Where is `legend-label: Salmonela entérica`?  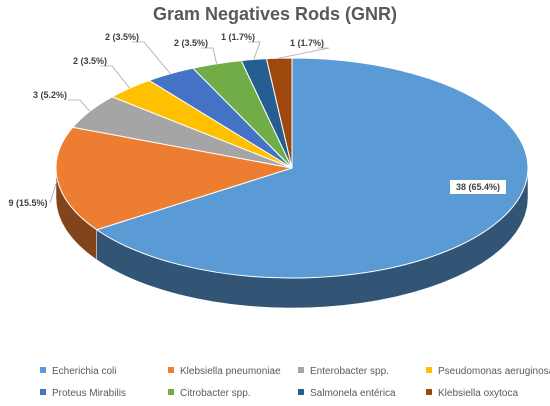
legend-label: Salmonela entérica is located at coordinates (353, 393).